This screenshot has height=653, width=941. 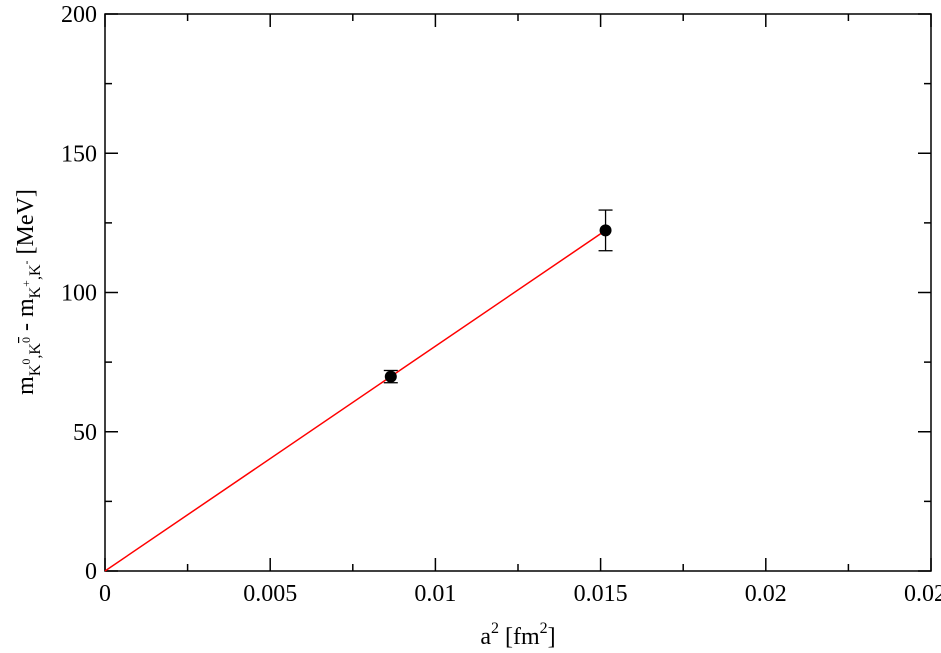 I want to click on y-tick-label: 100, so click(x=79, y=294).